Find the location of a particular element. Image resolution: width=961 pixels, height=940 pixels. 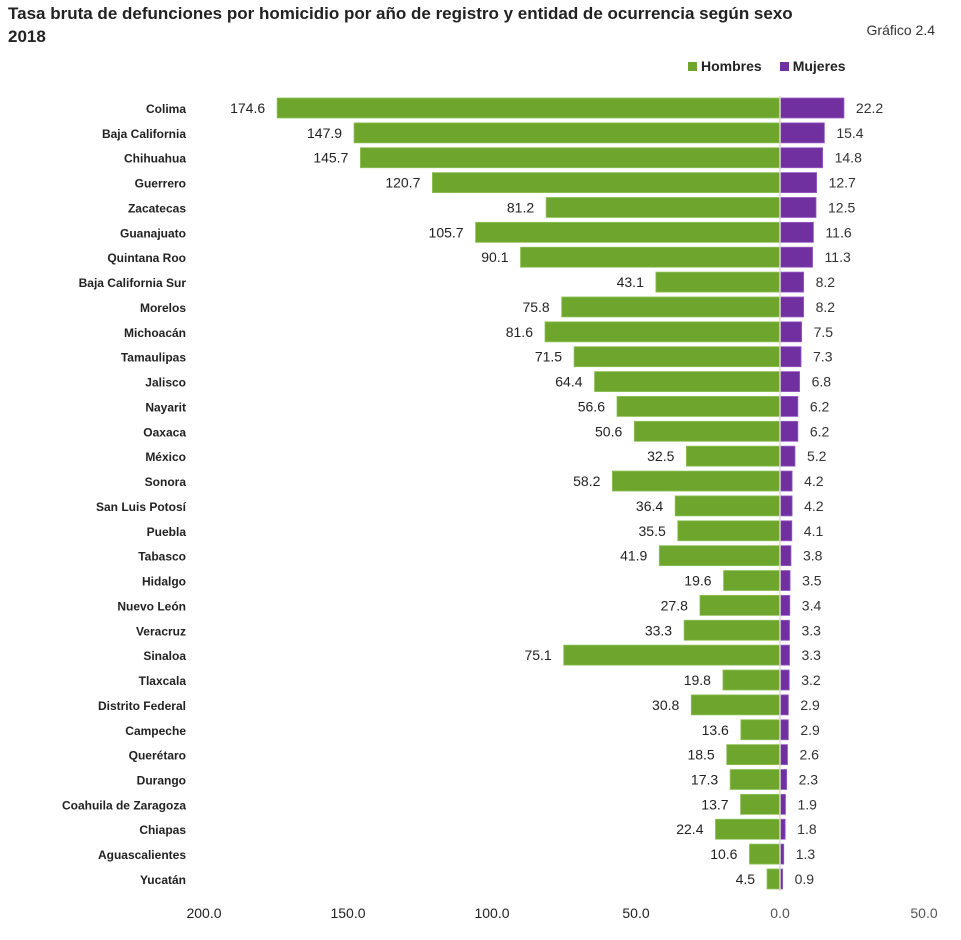

data-label-mujeres: 0.9 is located at coordinates (805, 879).